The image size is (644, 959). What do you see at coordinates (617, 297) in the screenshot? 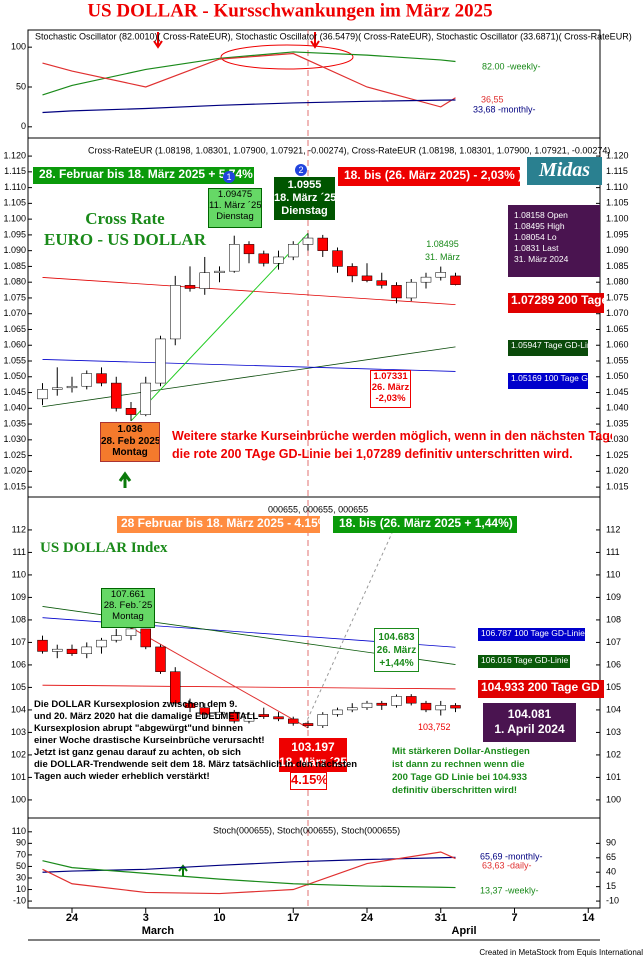
I see `y-tick-label: 1.075` at bounding box center [617, 297].